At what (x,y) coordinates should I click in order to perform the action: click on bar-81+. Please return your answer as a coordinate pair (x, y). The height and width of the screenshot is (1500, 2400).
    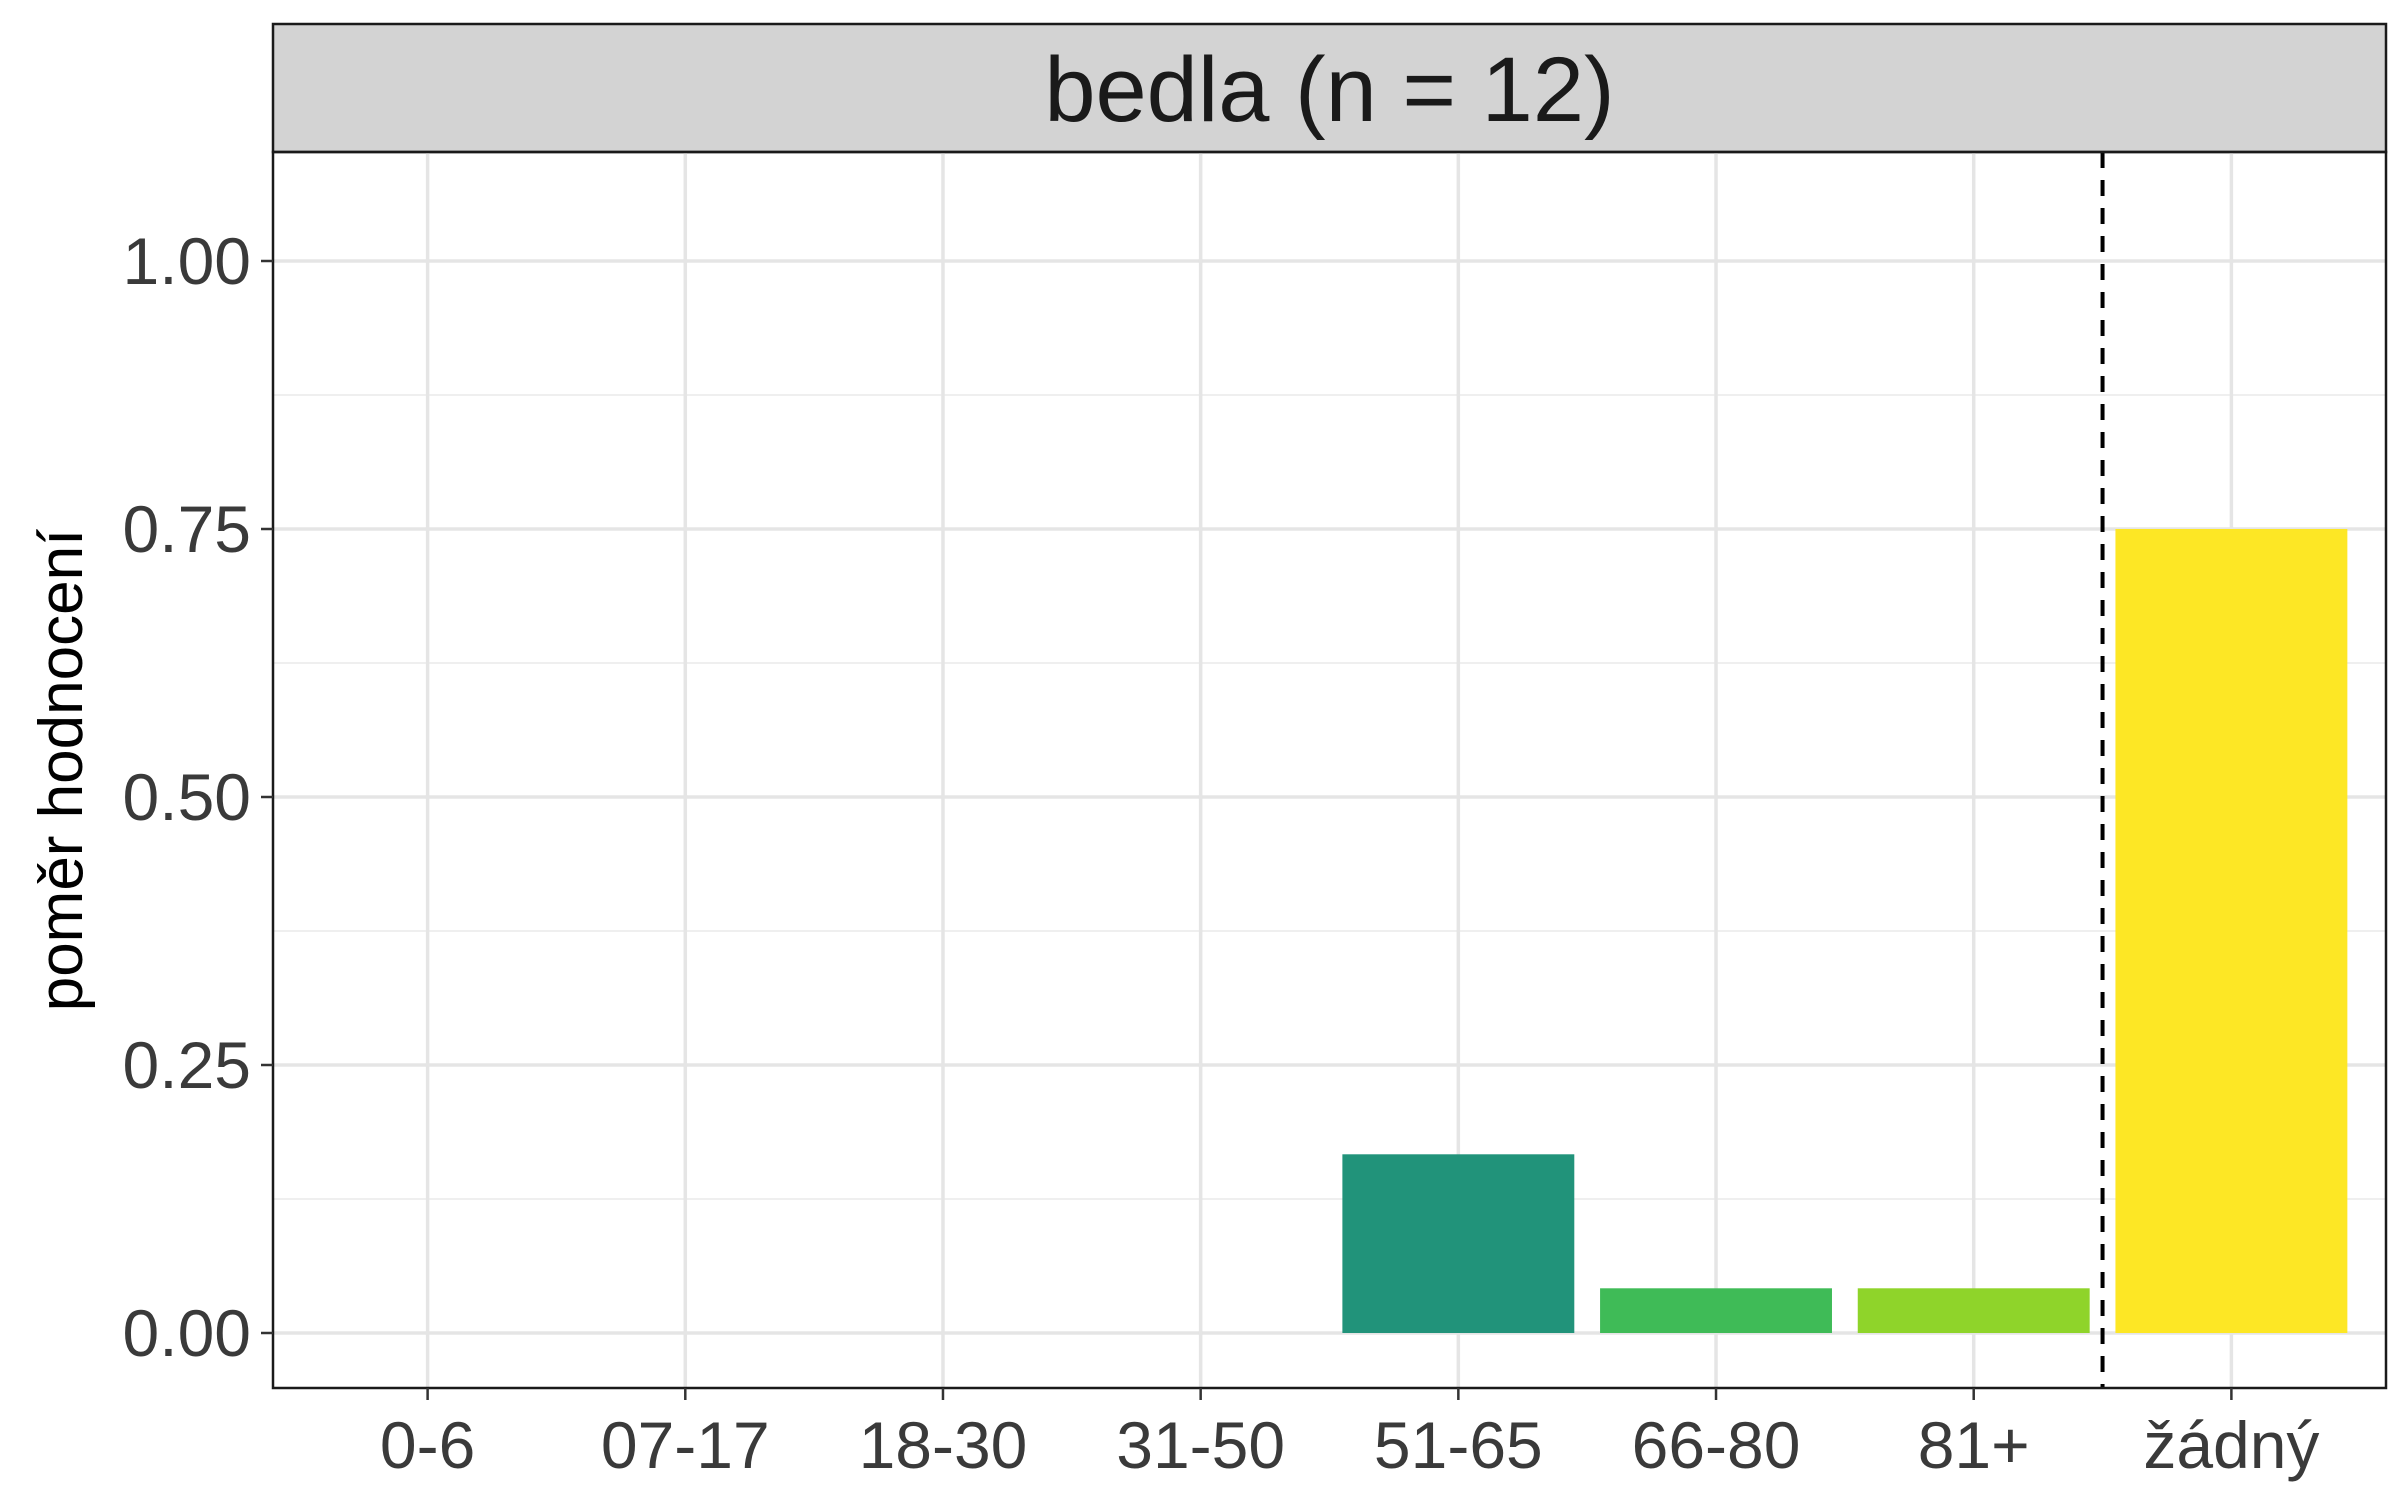
    Looking at the image, I should click on (1973, 1310).